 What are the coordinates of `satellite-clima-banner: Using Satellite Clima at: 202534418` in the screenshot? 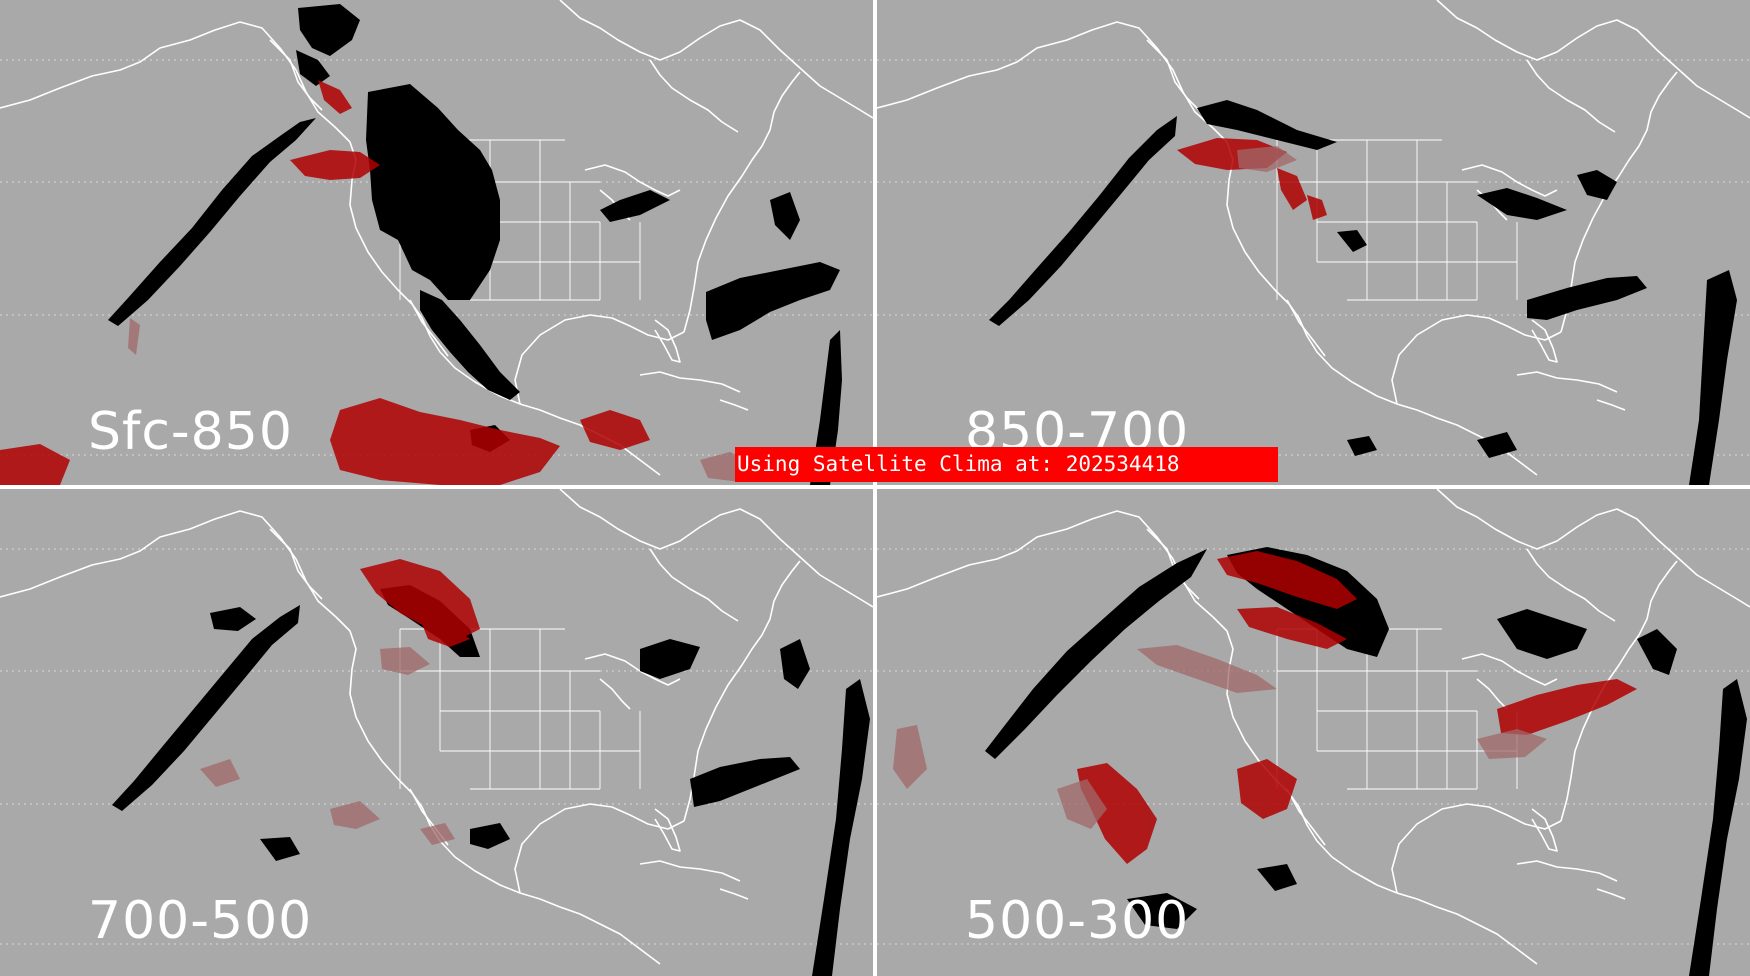 It's located at (1006, 464).